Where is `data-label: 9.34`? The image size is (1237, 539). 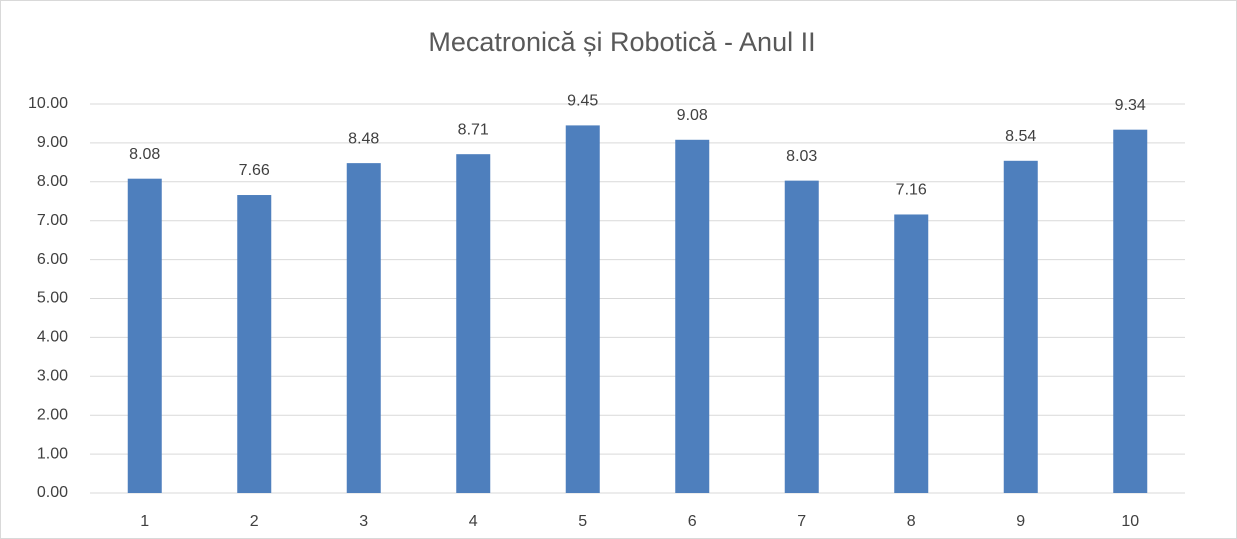
data-label: 9.34 is located at coordinates (1130, 105).